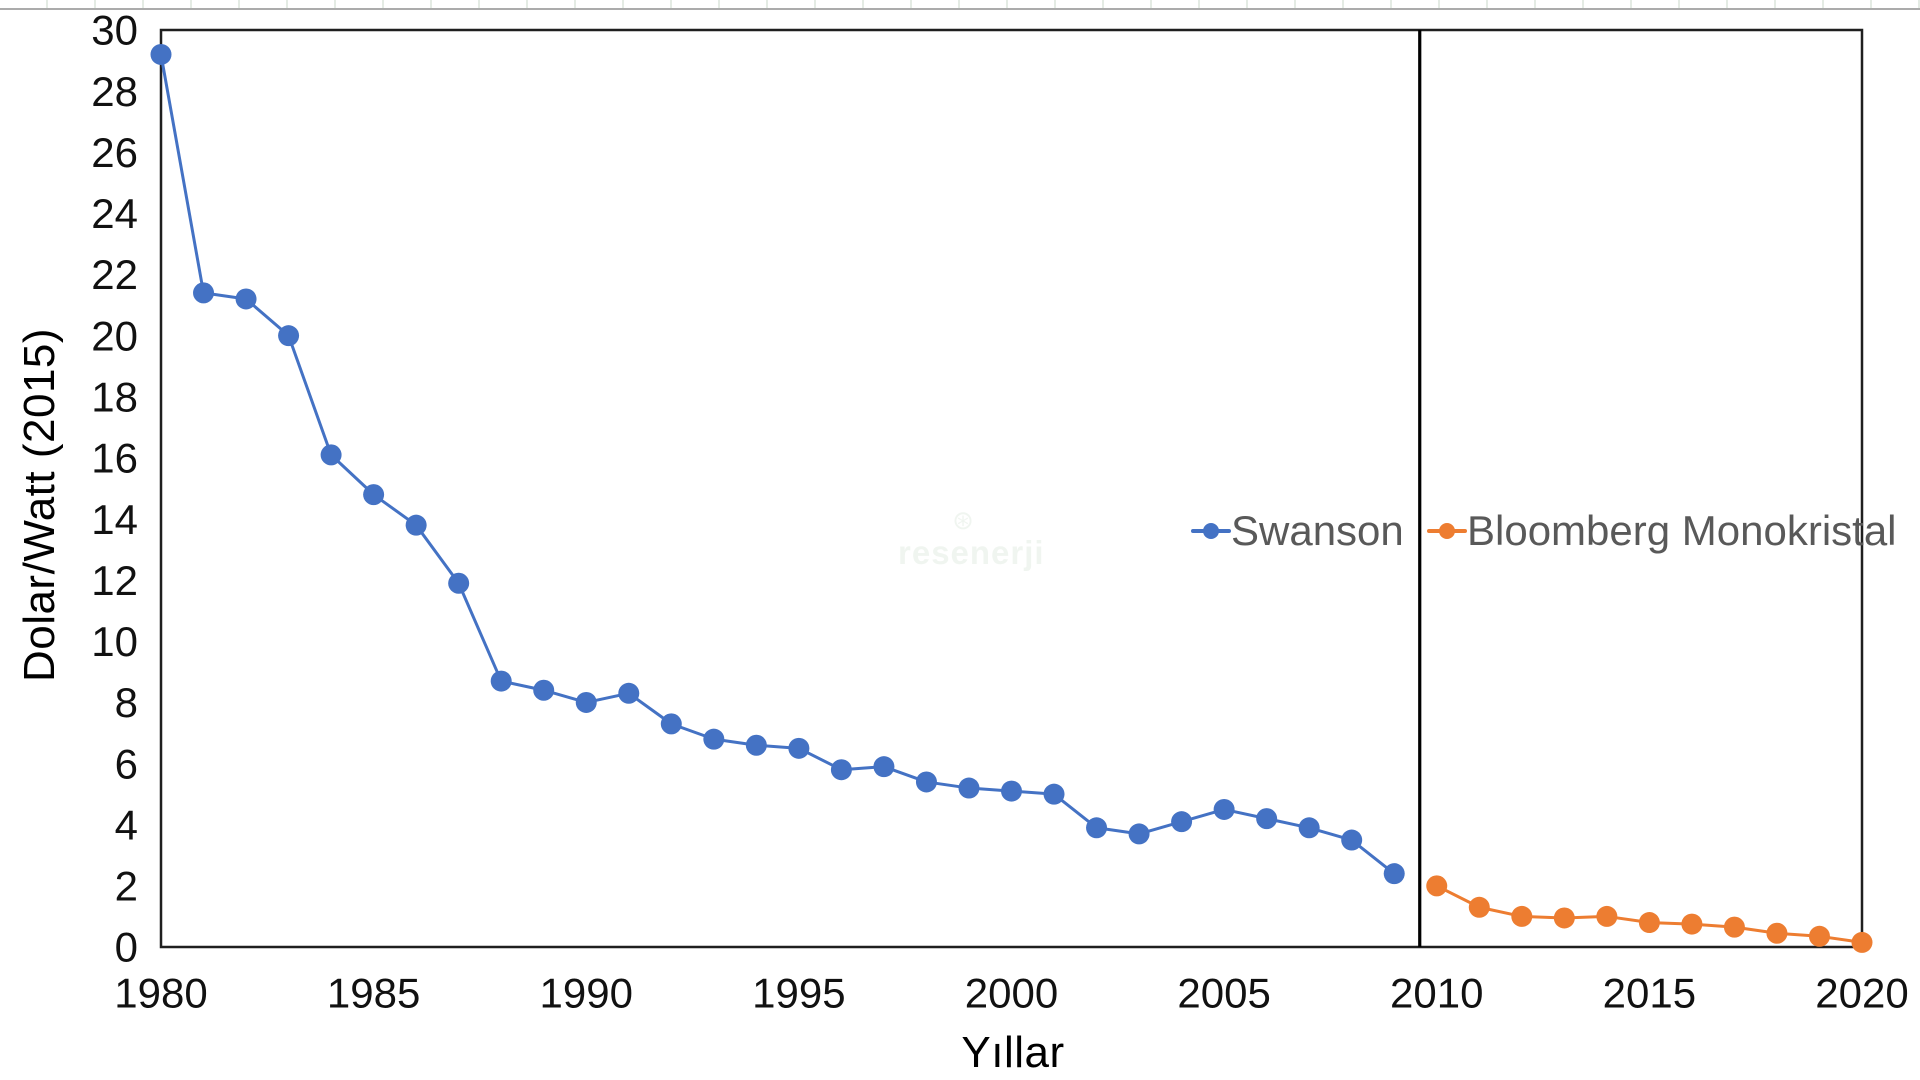 The width and height of the screenshot is (1920, 1080). Describe the element at coordinates (39, 505) in the screenshot. I see `y-axis-title: Dolar/Watt (2015)` at that location.